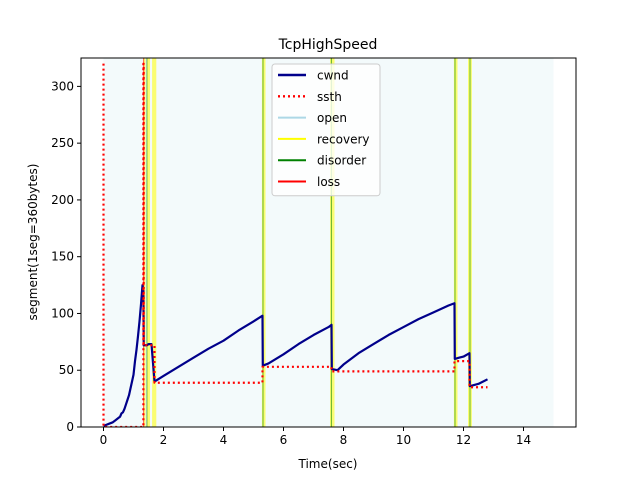 Image resolution: width=640 pixels, height=480 pixels. What do you see at coordinates (164, 440) in the screenshot?
I see `x-tick-label: 2` at bounding box center [164, 440].